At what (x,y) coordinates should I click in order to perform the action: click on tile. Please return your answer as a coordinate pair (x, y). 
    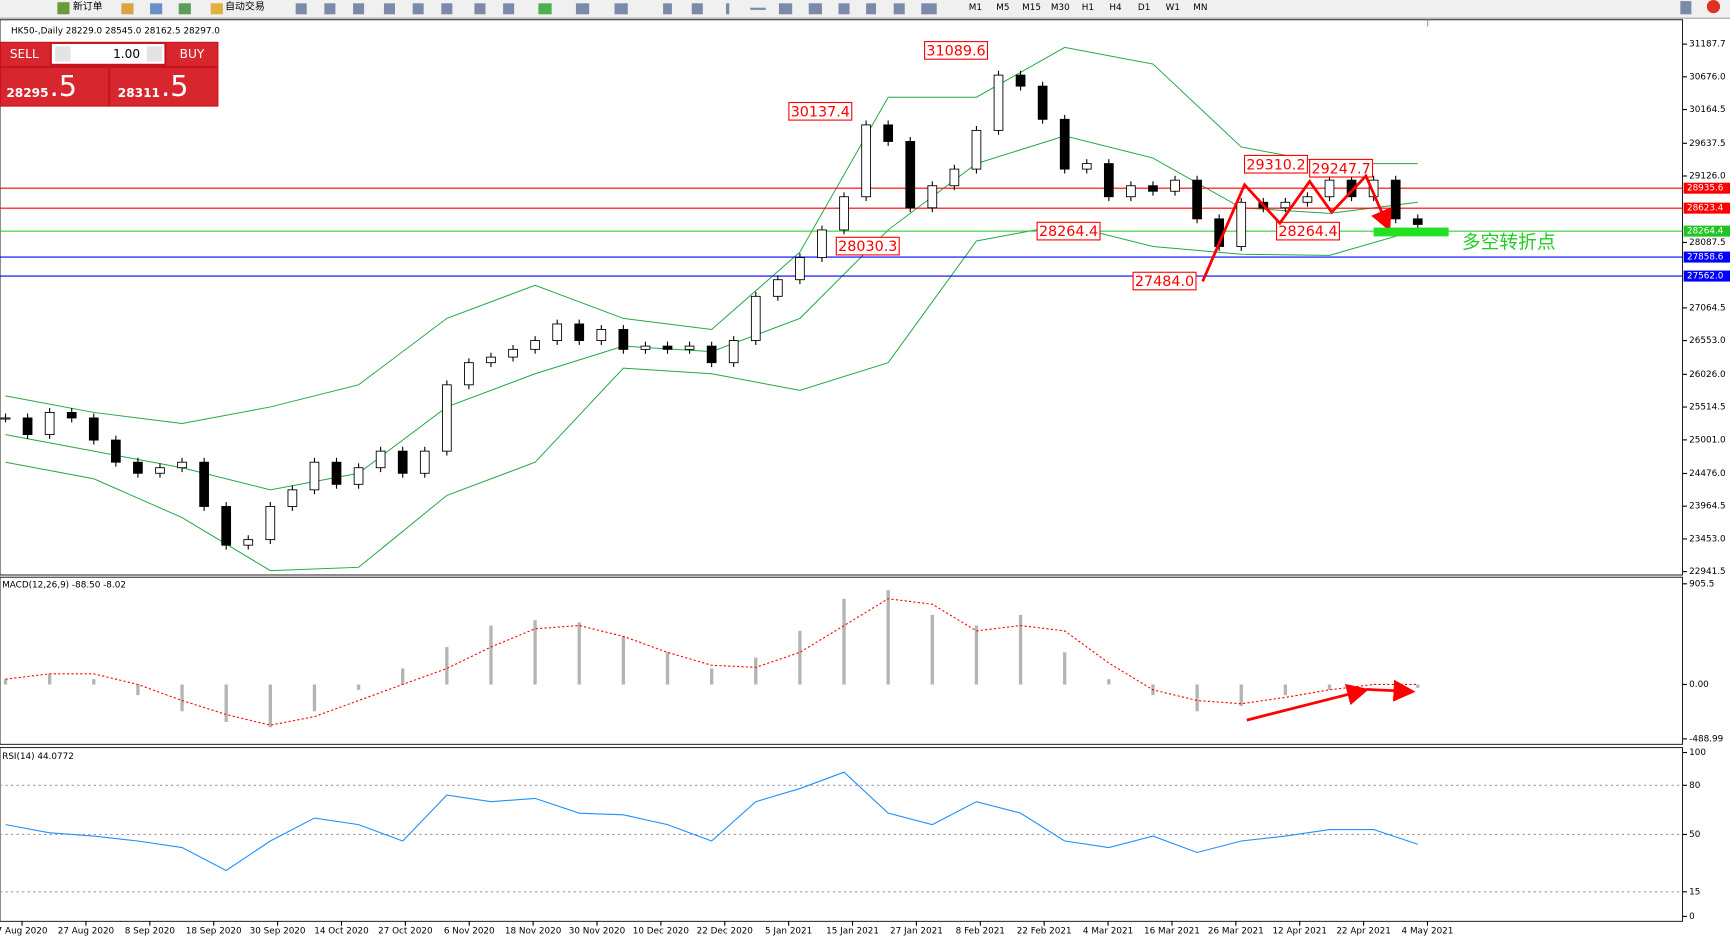
    Looking at the image, I should click on (447, 9).